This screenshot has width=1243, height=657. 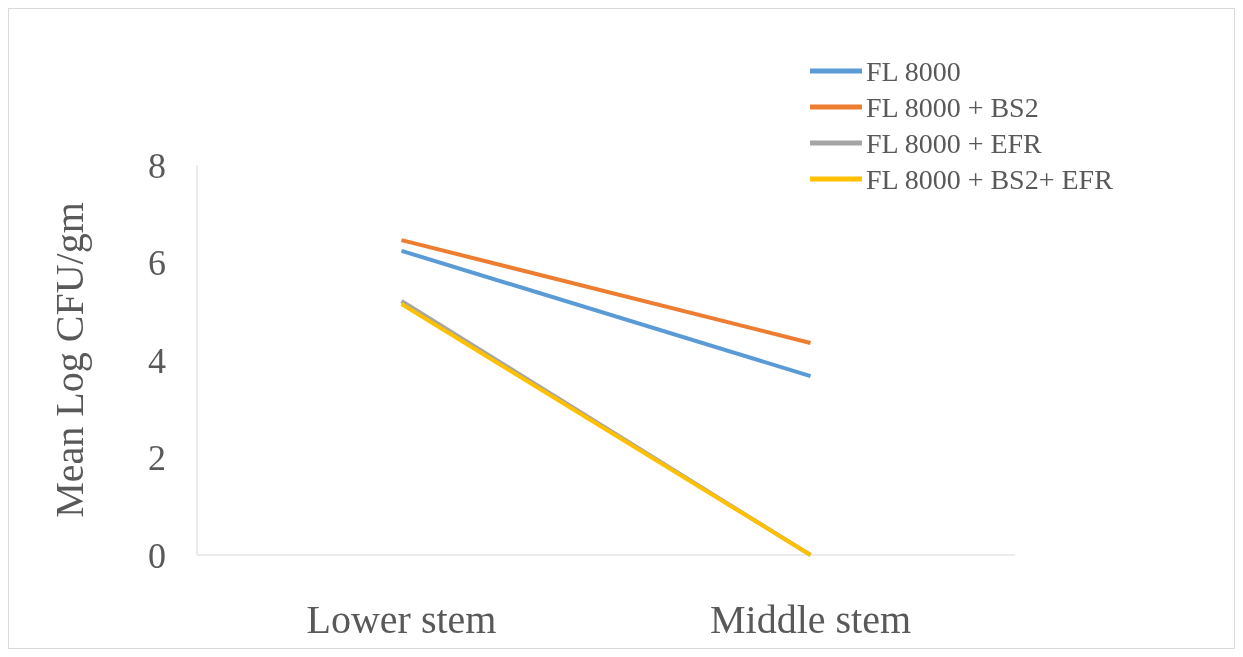 I want to click on x-tick-label: Lower stem, so click(x=401, y=619).